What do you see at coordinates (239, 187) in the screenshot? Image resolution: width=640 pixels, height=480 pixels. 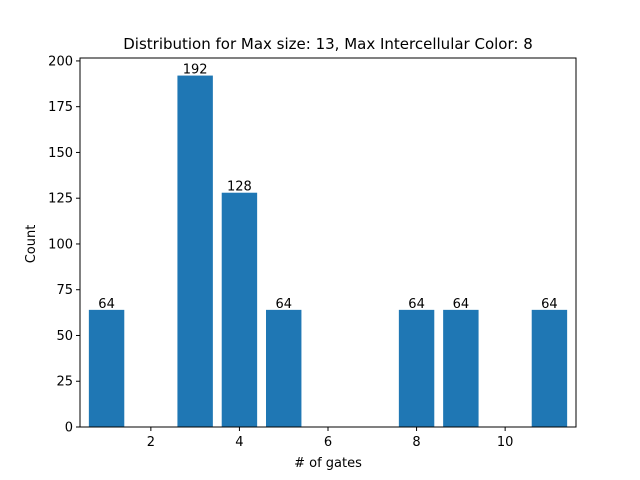 I see `bar-value-label: 128` at bounding box center [239, 187].